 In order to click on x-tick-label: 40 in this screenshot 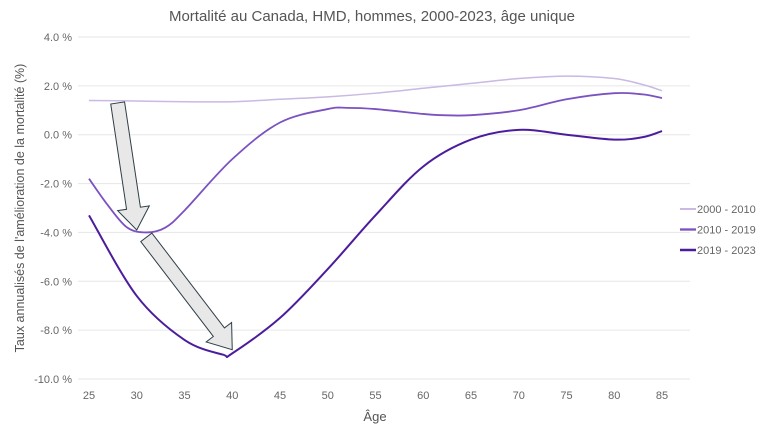, I will do `click(232, 396)`.